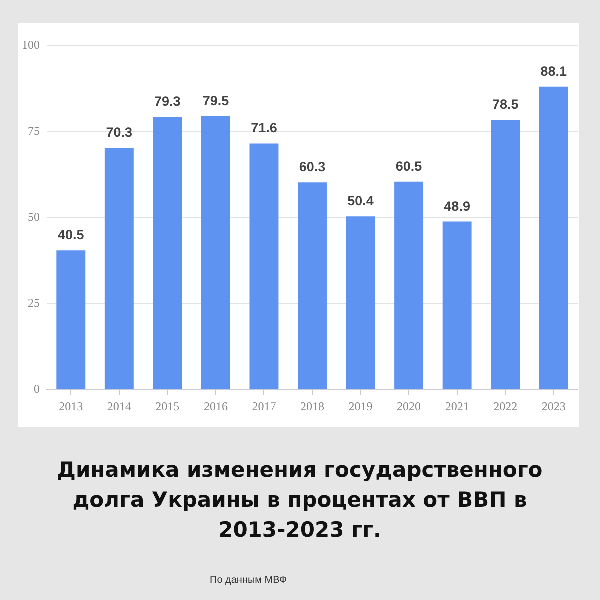 This screenshot has width=600, height=600. What do you see at coordinates (34, 131) in the screenshot?
I see `y-tick-label: 75` at bounding box center [34, 131].